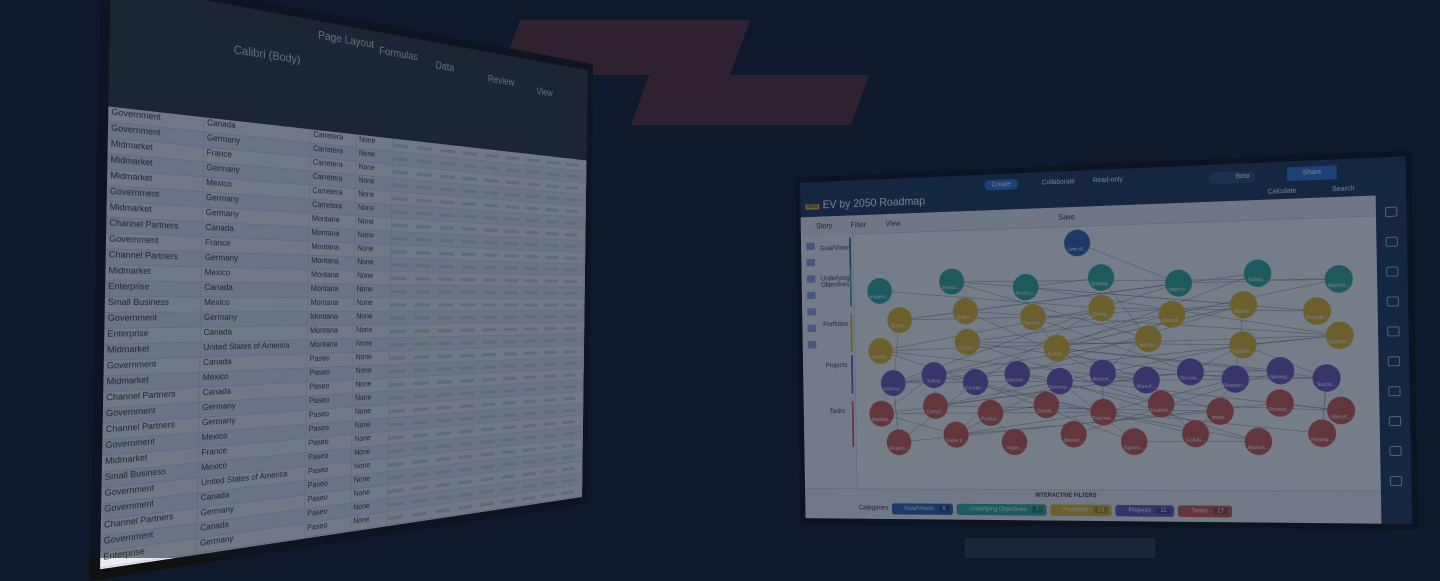 This screenshot has width=1440, height=581. What do you see at coordinates (152, 336) in the screenshot?
I see `cell: Enterprise` at bounding box center [152, 336].